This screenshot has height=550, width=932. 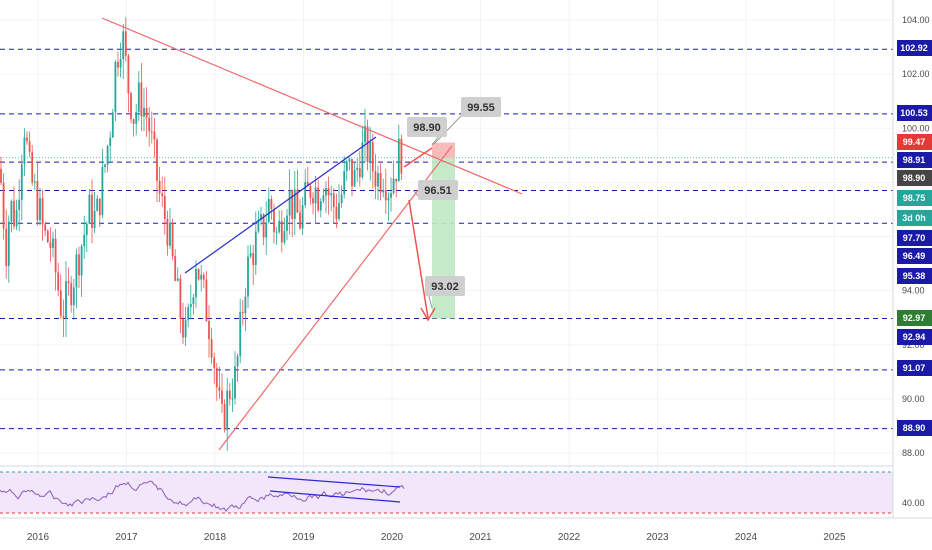 What do you see at coordinates (916, 74) in the screenshot?
I see `price-tick-label: 102.00` at bounding box center [916, 74].